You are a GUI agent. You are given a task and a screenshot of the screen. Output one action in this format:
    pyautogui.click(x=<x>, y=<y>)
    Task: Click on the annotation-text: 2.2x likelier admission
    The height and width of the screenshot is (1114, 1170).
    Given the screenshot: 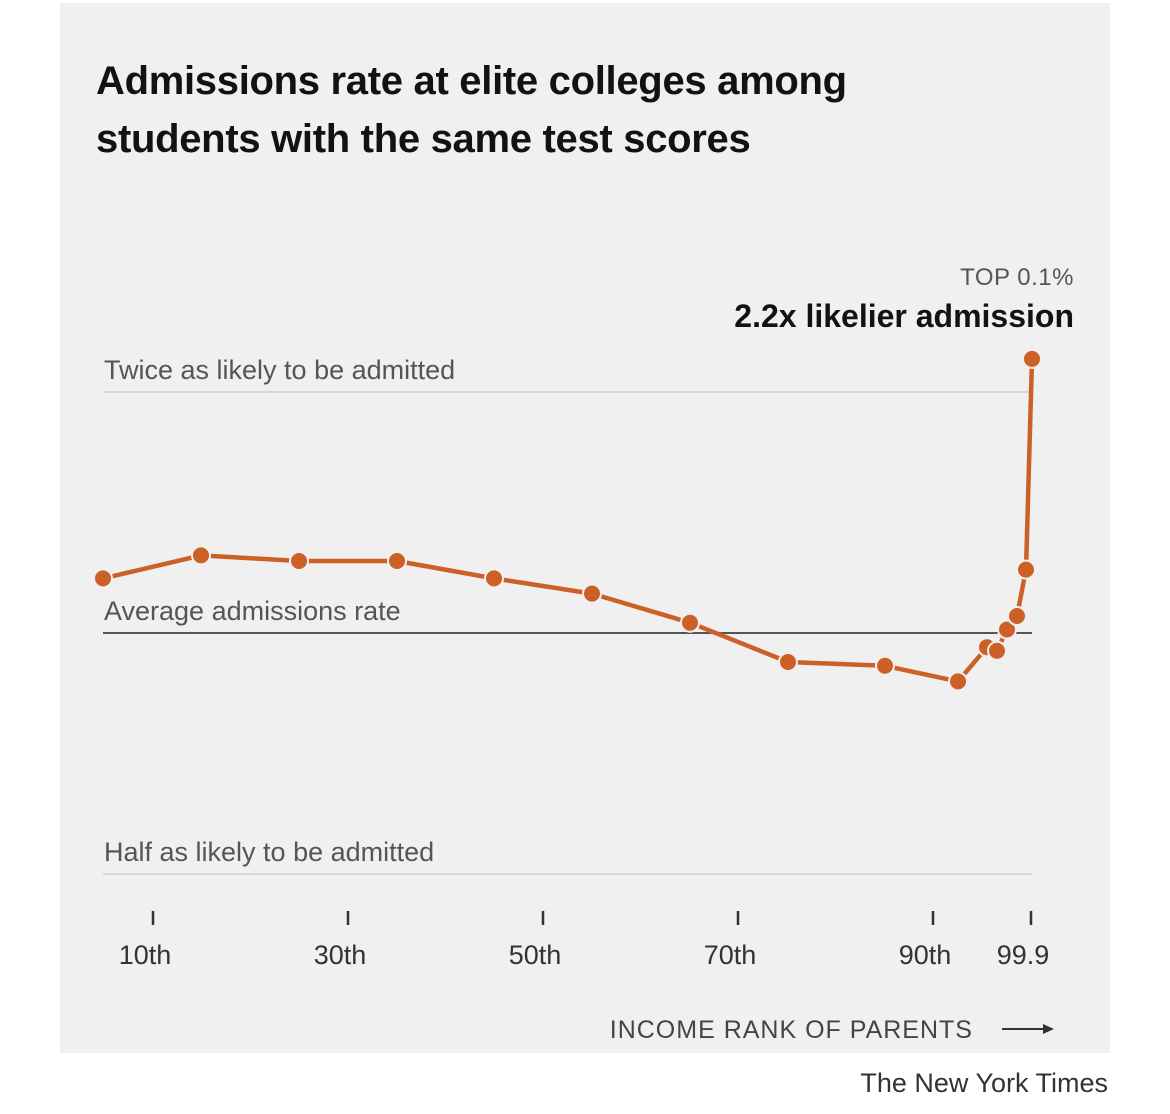 What is the action you would take?
    pyautogui.click(x=904, y=316)
    